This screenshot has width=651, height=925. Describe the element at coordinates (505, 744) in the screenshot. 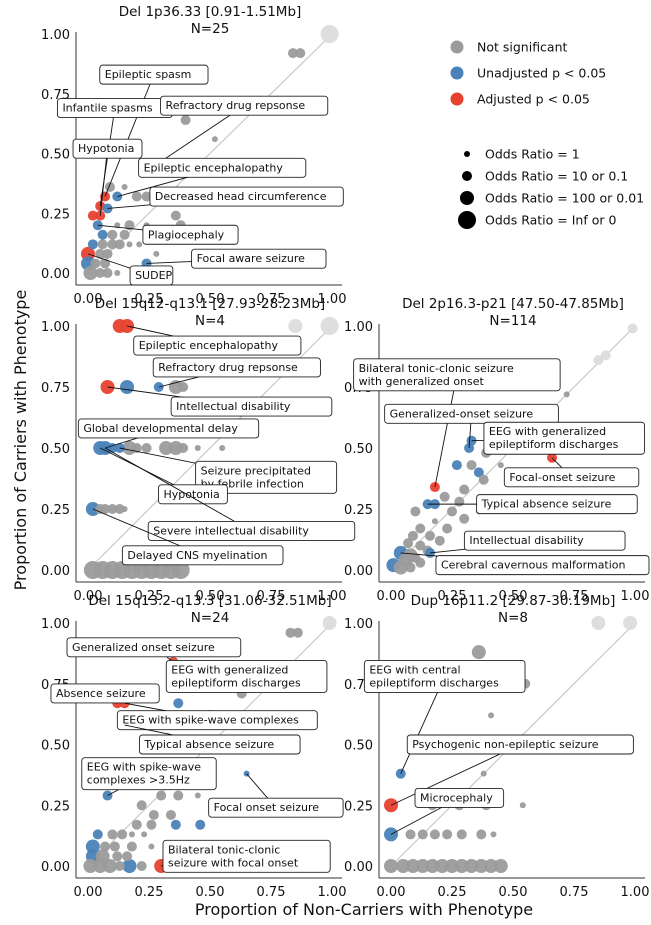

I see `annotation-label: Psychogenic non-epileptic seizure` at that location.